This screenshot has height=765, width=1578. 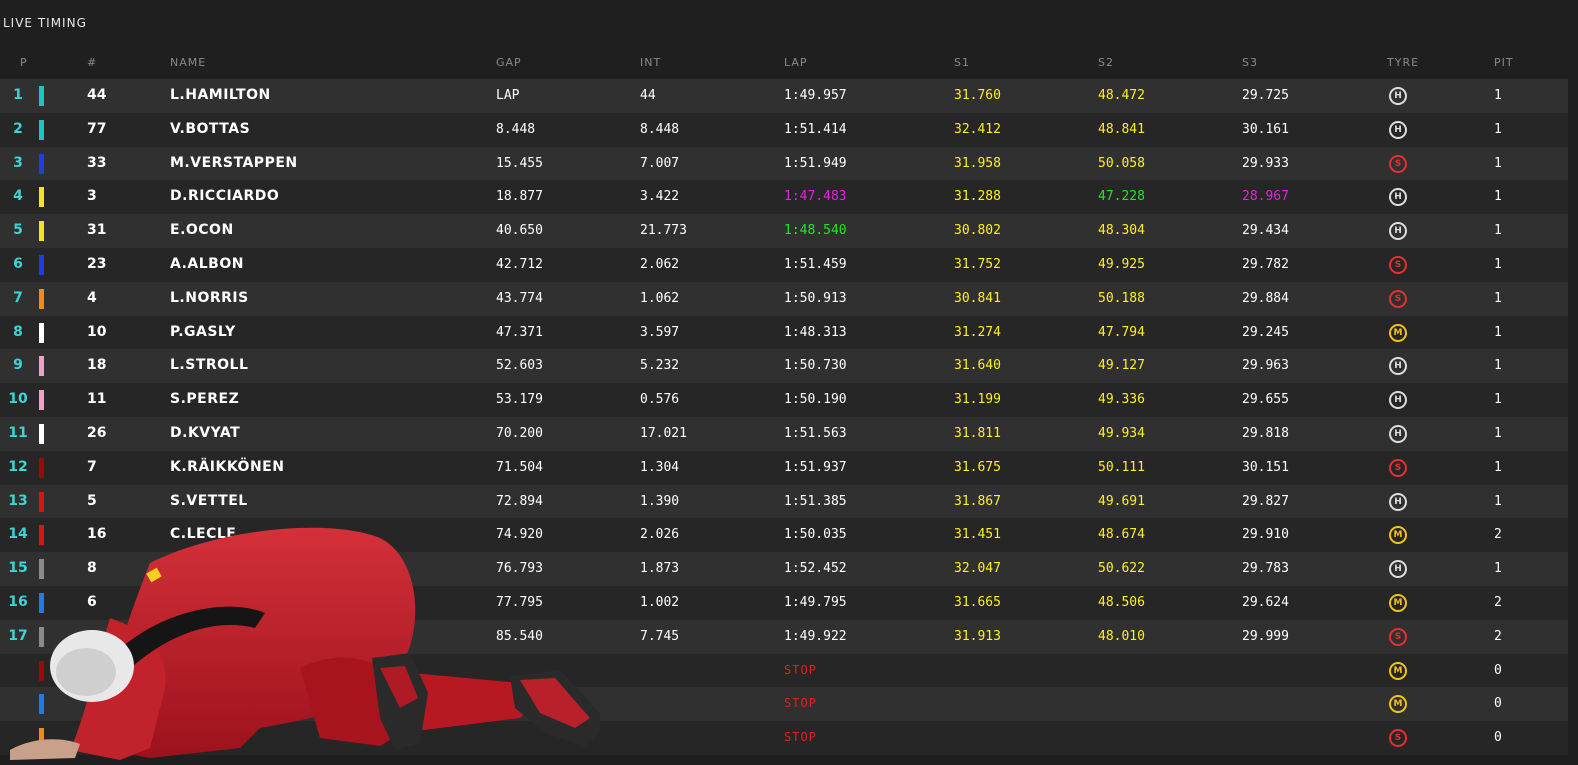 What do you see at coordinates (509, 62) in the screenshot?
I see `header-gap: GAP` at bounding box center [509, 62].